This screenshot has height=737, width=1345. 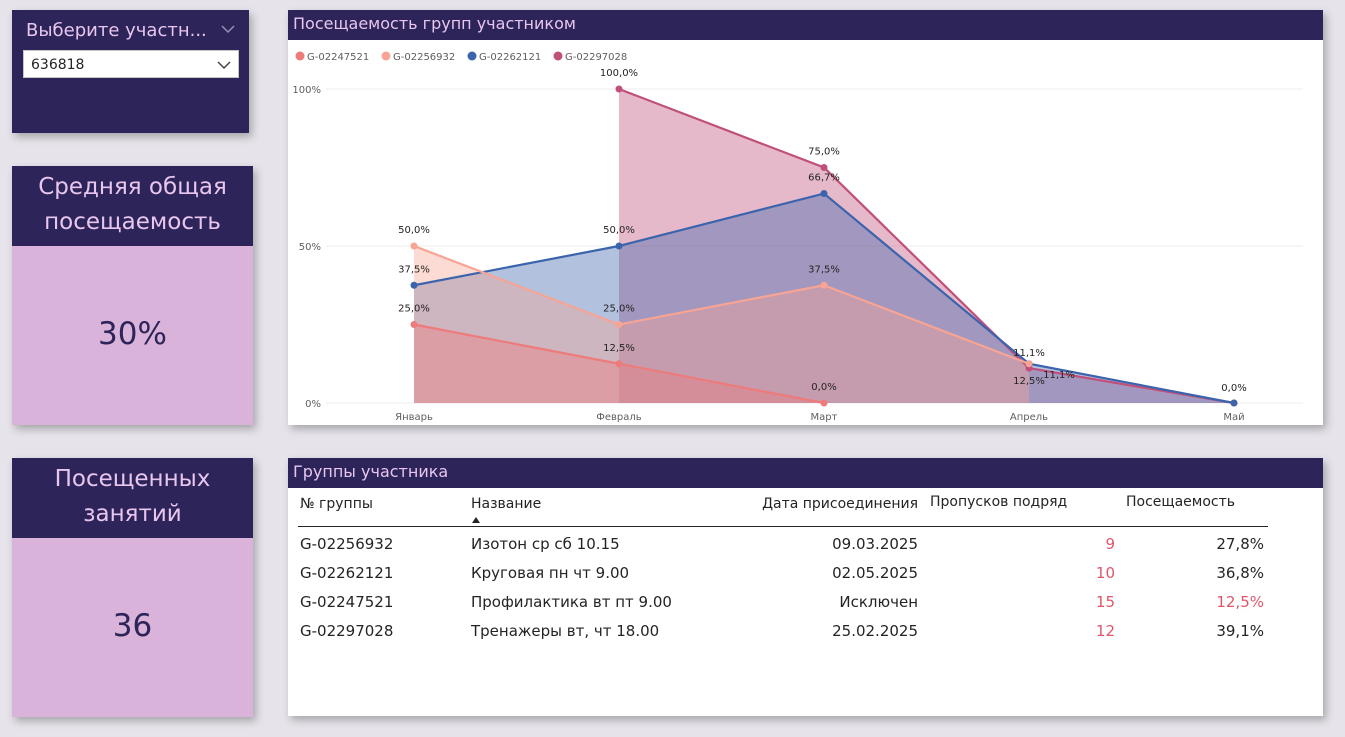 What do you see at coordinates (550, 573) in the screenshot?
I see `cell-name: Круговая пн чт 9.00` at bounding box center [550, 573].